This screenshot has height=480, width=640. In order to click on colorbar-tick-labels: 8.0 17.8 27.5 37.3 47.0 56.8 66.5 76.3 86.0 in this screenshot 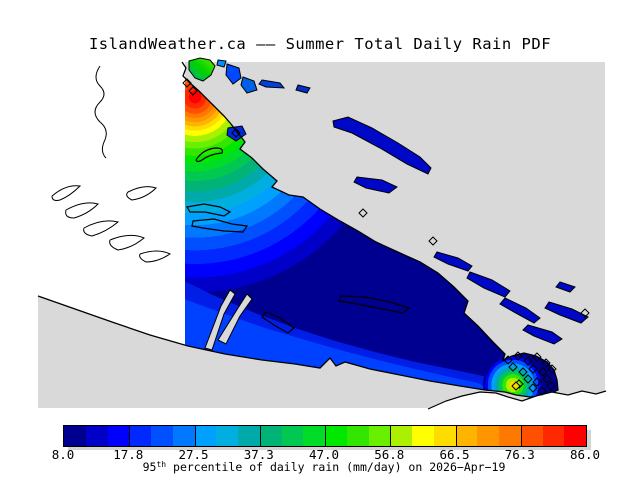, I will do `click(320, 454)`.